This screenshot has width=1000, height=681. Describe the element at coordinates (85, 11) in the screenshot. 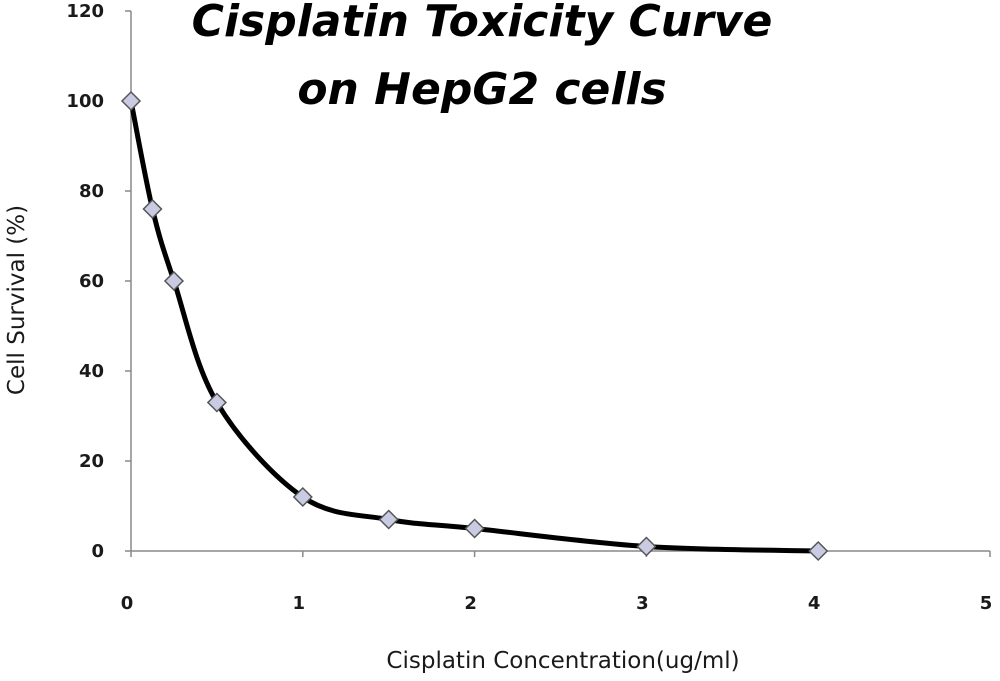

I see `y-tick-label: 120` at that location.